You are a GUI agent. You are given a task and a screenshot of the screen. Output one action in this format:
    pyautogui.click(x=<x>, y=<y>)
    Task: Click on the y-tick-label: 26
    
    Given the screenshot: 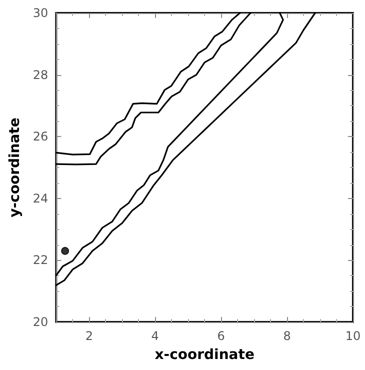 What is the action you would take?
    pyautogui.click(x=40, y=137)
    